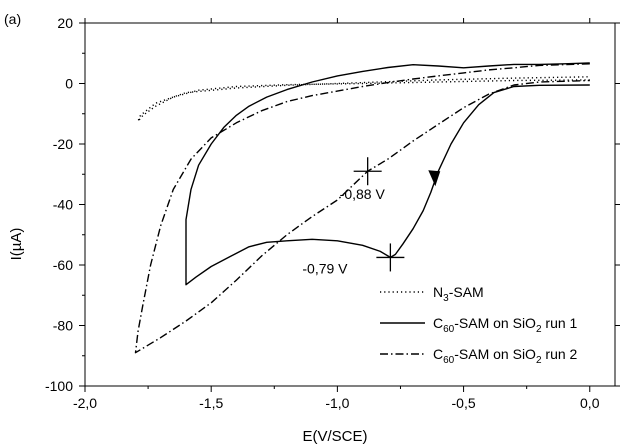 The image size is (630, 445). What do you see at coordinates (59, 386) in the screenshot?
I see `y-tick-label: -100` at bounding box center [59, 386].